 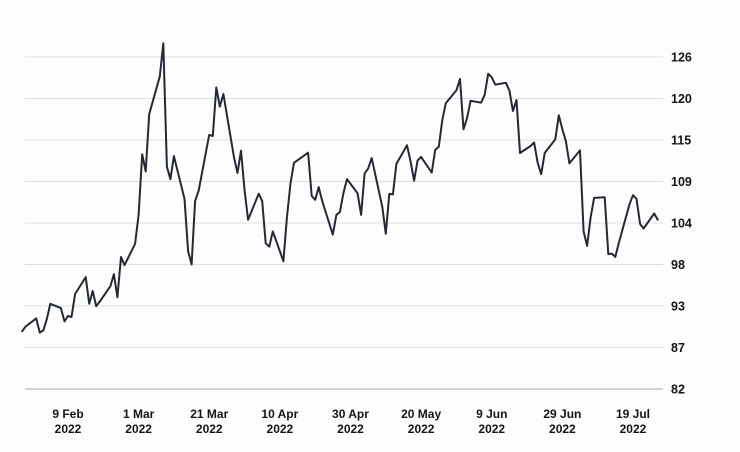 What do you see at coordinates (491, 414) in the screenshot?
I see `x-axis-label-date: 9 Jun` at bounding box center [491, 414].